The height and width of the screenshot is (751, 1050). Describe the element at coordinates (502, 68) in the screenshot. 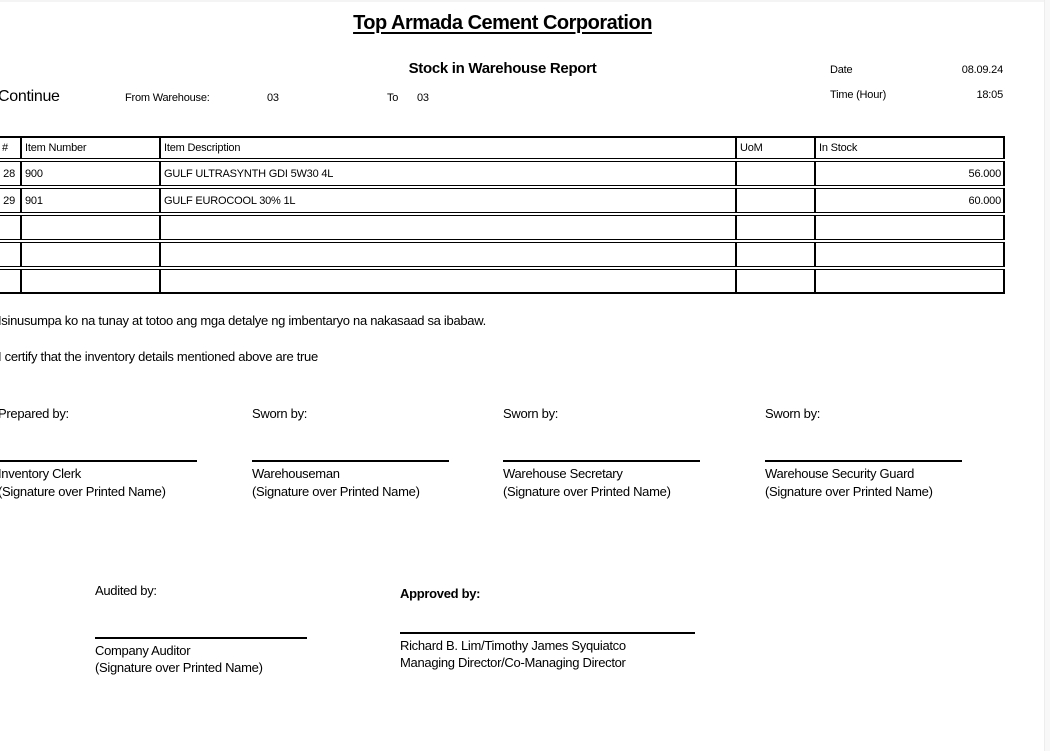

I see `report-title: Stock in Warehouse Report` at that location.